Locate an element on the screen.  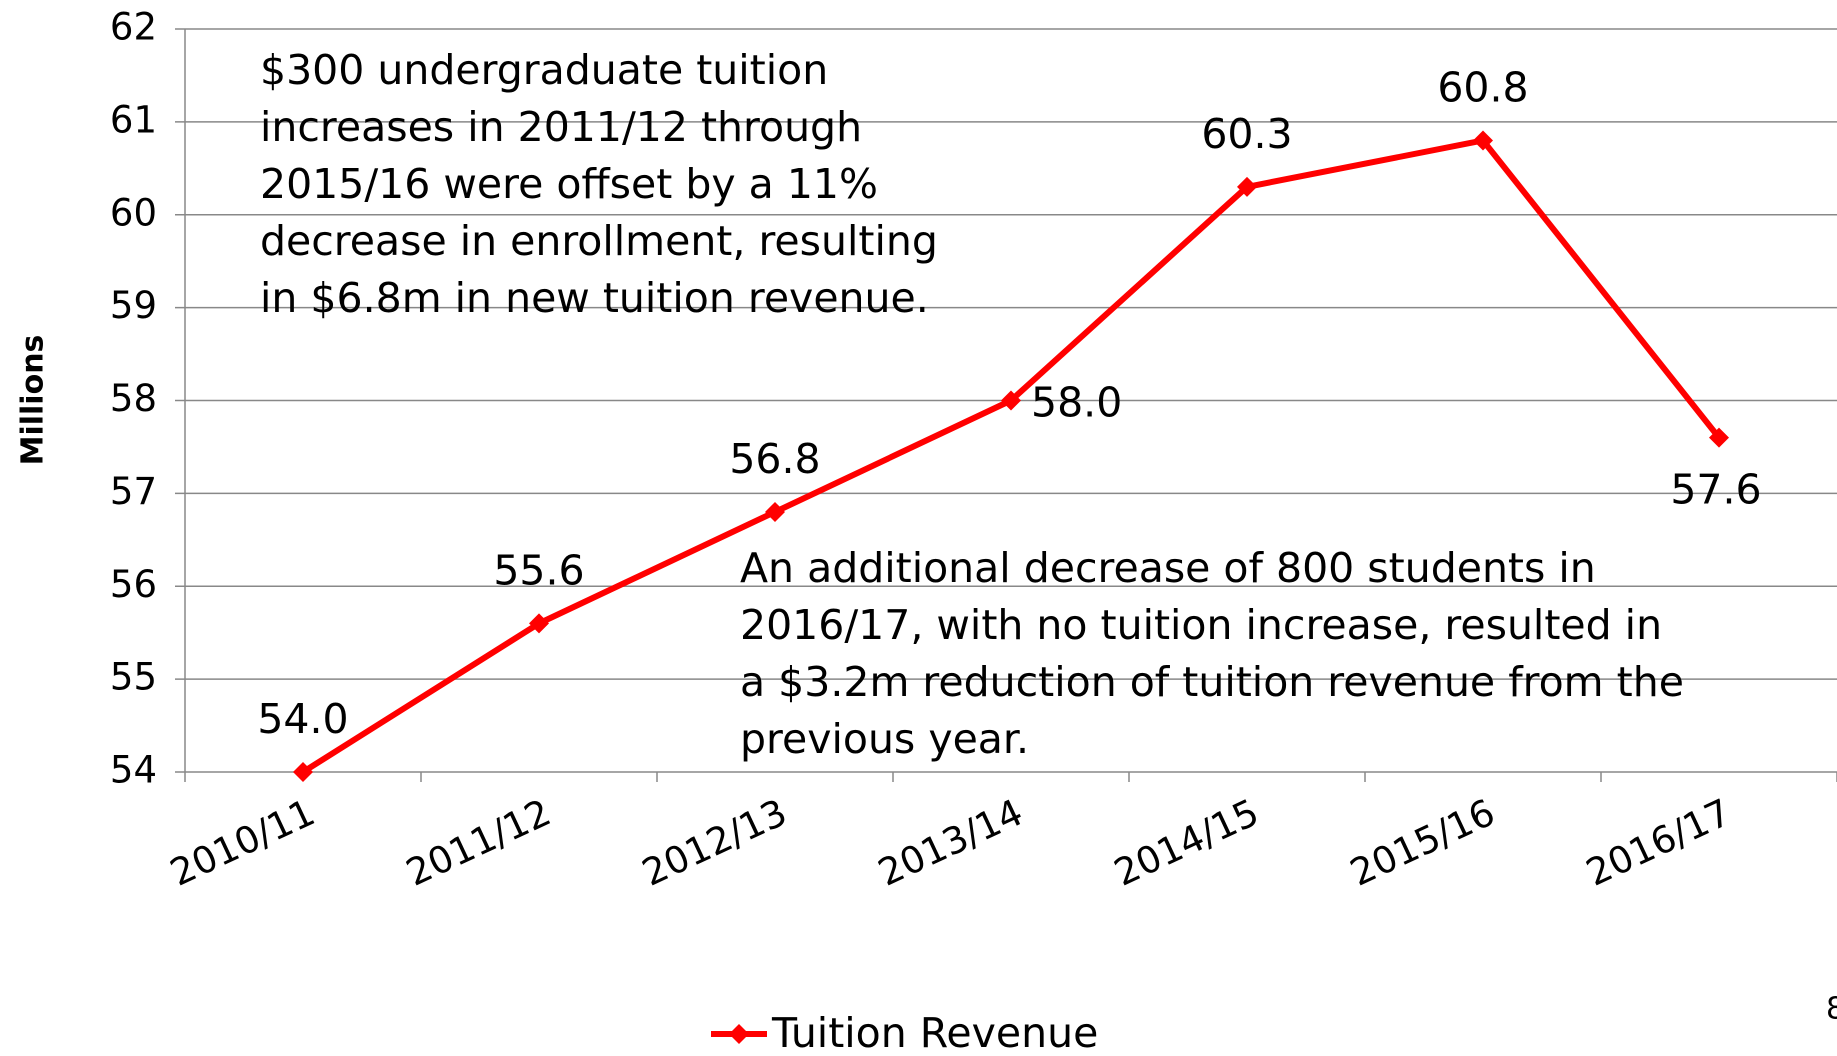
data-label: 57.6 is located at coordinates (1715, 490).